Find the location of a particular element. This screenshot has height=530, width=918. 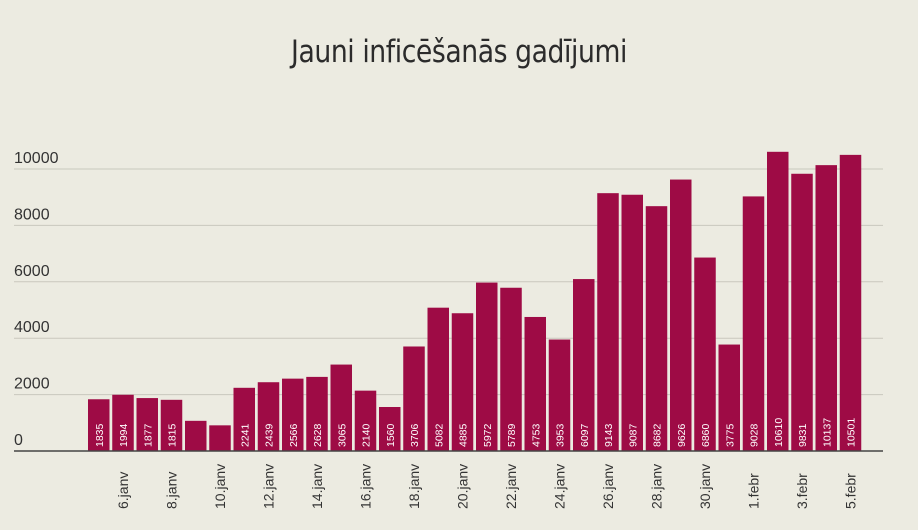

x-tick-label: 16.janv is located at coordinates (366, 486).